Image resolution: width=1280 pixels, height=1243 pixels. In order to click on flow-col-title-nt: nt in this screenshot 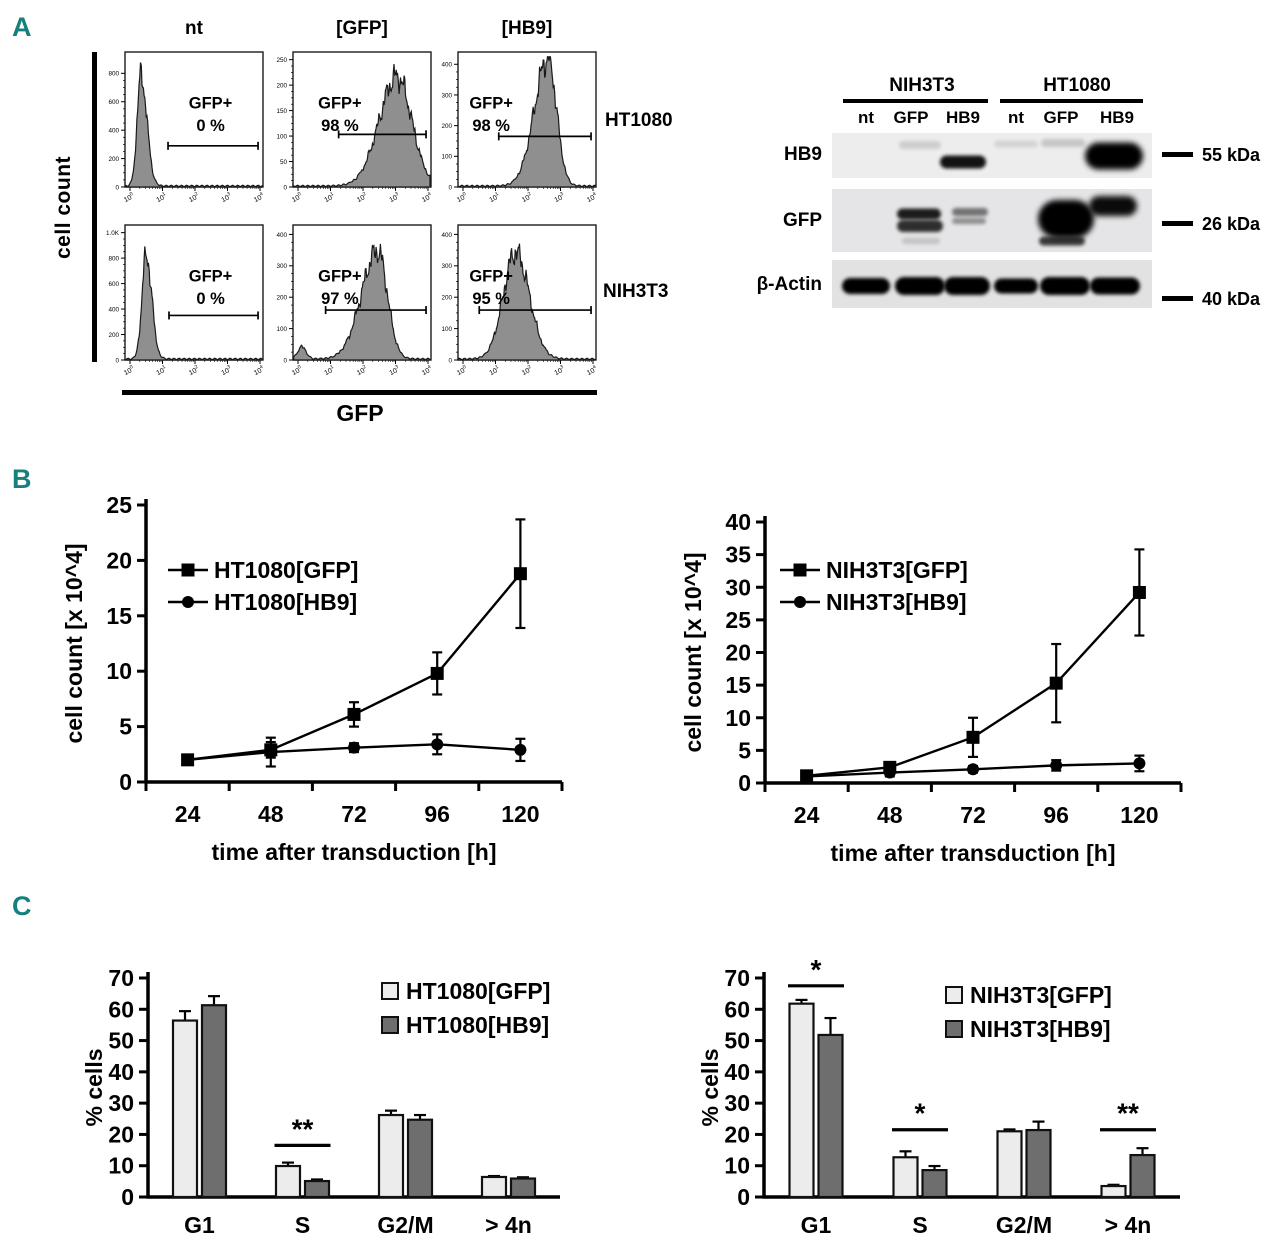, I will do `click(194, 28)`.